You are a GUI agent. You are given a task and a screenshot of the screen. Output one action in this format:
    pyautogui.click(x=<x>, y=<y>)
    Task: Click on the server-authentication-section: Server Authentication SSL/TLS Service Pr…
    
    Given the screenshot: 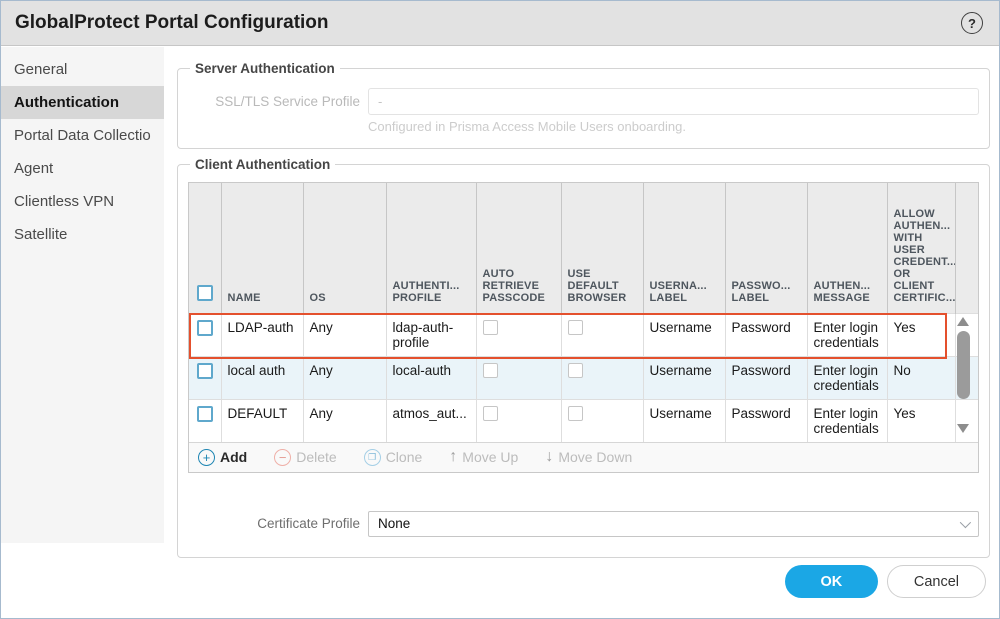 What is the action you would take?
    pyautogui.click(x=583, y=105)
    